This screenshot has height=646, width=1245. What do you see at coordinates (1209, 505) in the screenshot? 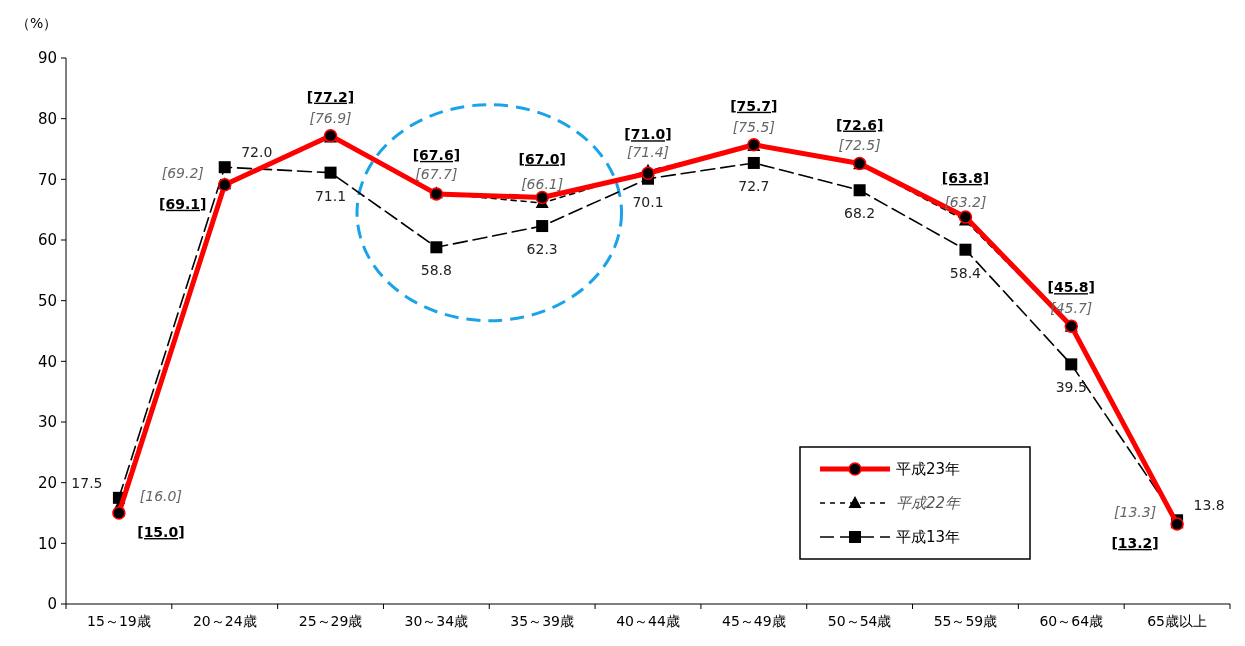
I see `data-label: 13.8` at bounding box center [1209, 505].